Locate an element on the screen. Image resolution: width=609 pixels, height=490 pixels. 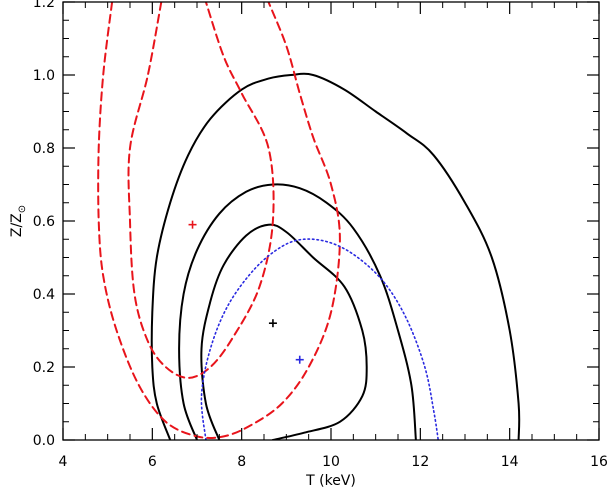
y-tick-label: 0.4 is located at coordinates (44, 295).